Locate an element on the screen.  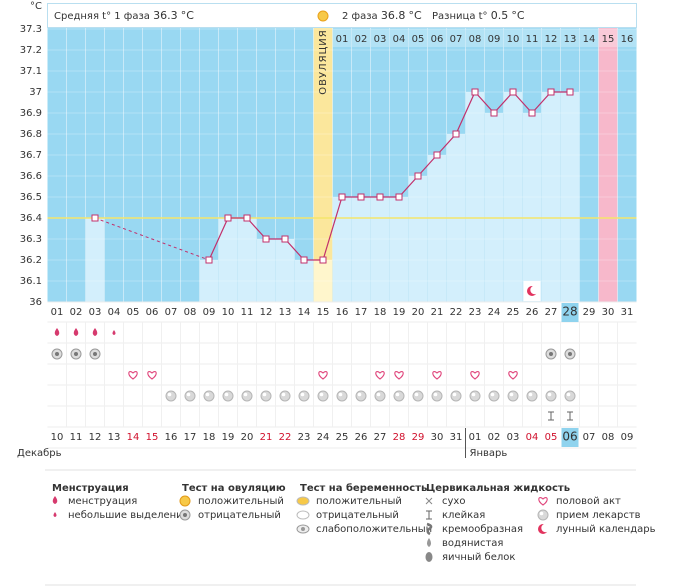
phase2-day: 03 is located at coordinates (380, 39).